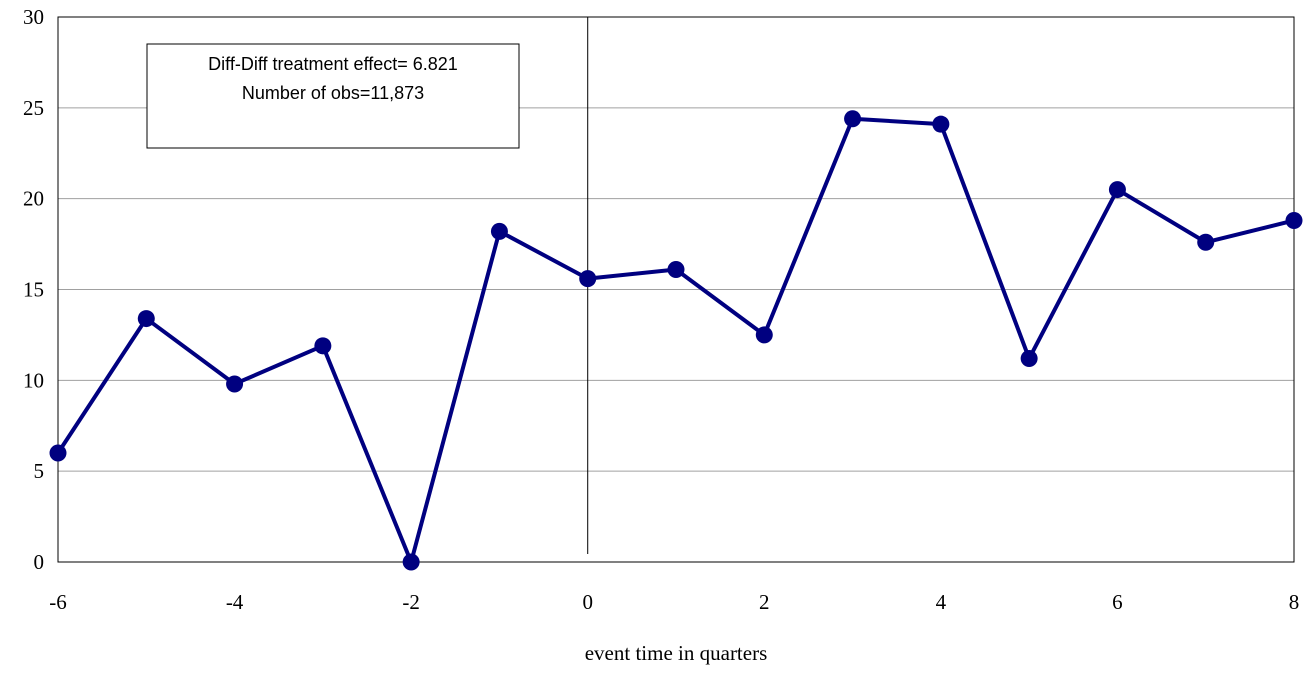 This screenshot has height=677, width=1310. I want to click on annotation-box-frame, so click(333, 96).